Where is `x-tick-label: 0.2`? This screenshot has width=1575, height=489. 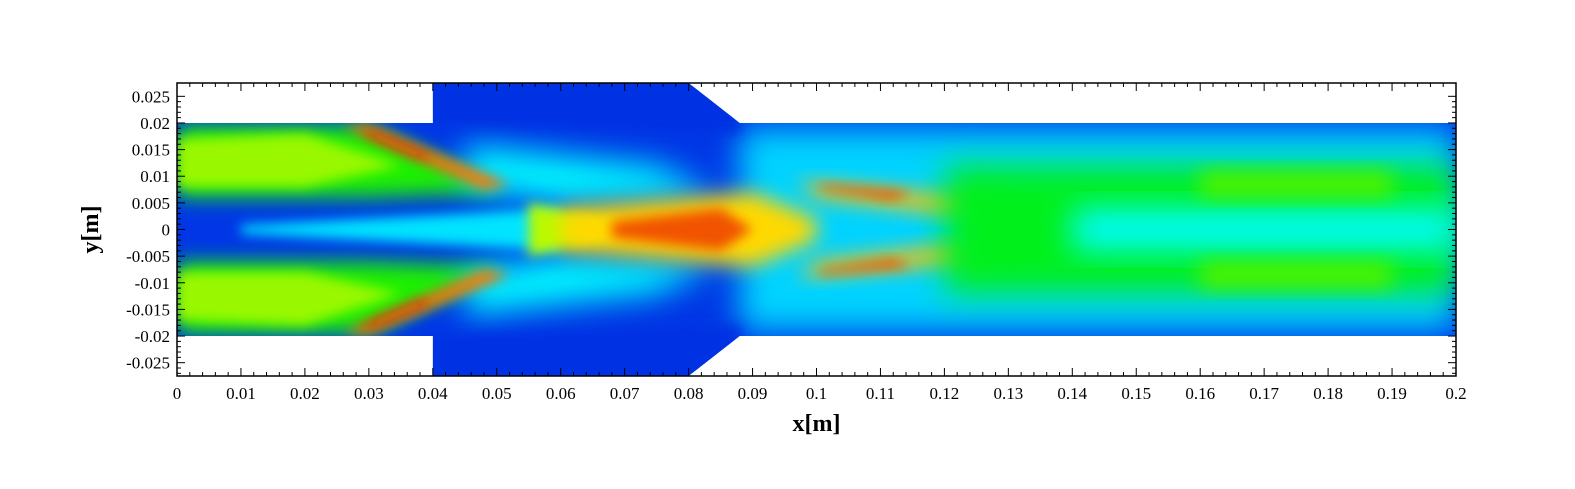 x-tick-label: 0.2 is located at coordinates (1455, 393).